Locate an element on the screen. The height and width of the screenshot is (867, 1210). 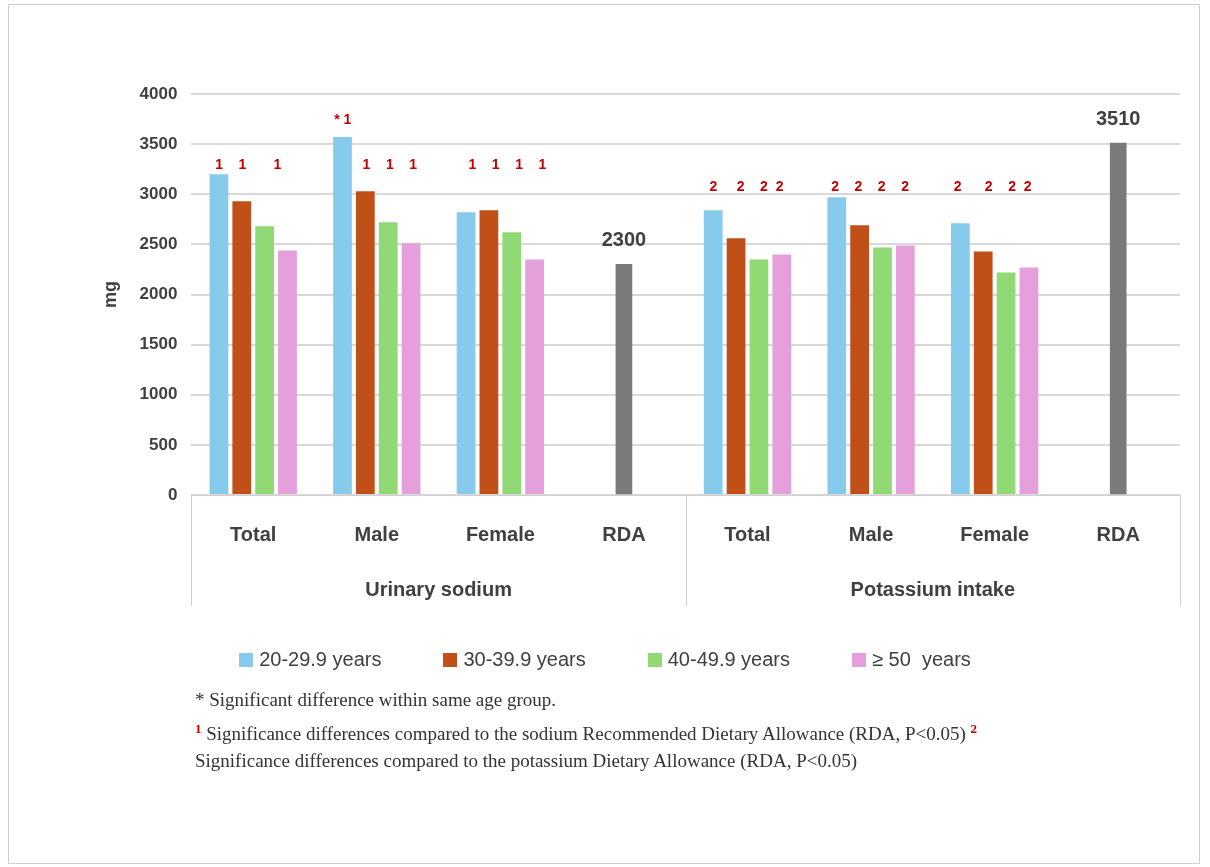
data-label: 2300 is located at coordinates (624, 238).